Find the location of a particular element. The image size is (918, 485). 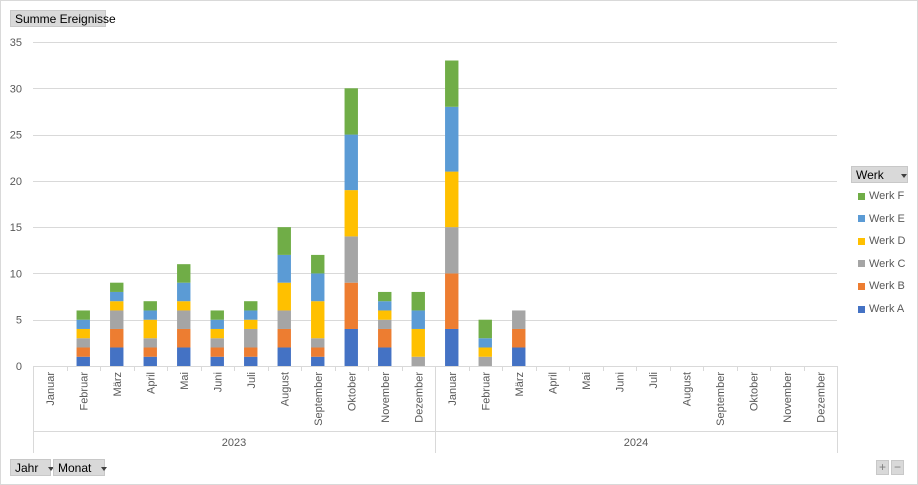

y-tick-label: 25 is located at coordinates (16, 136).